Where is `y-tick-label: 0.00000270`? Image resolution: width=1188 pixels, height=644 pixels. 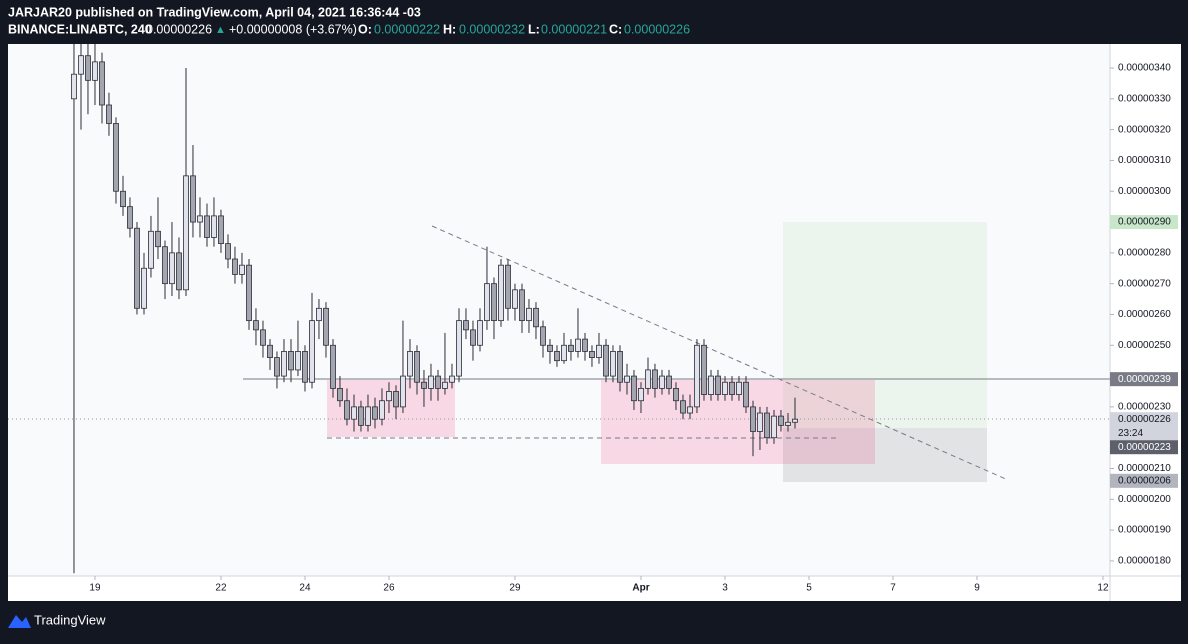
y-tick-label: 0.00000270 is located at coordinates (1144, 283).